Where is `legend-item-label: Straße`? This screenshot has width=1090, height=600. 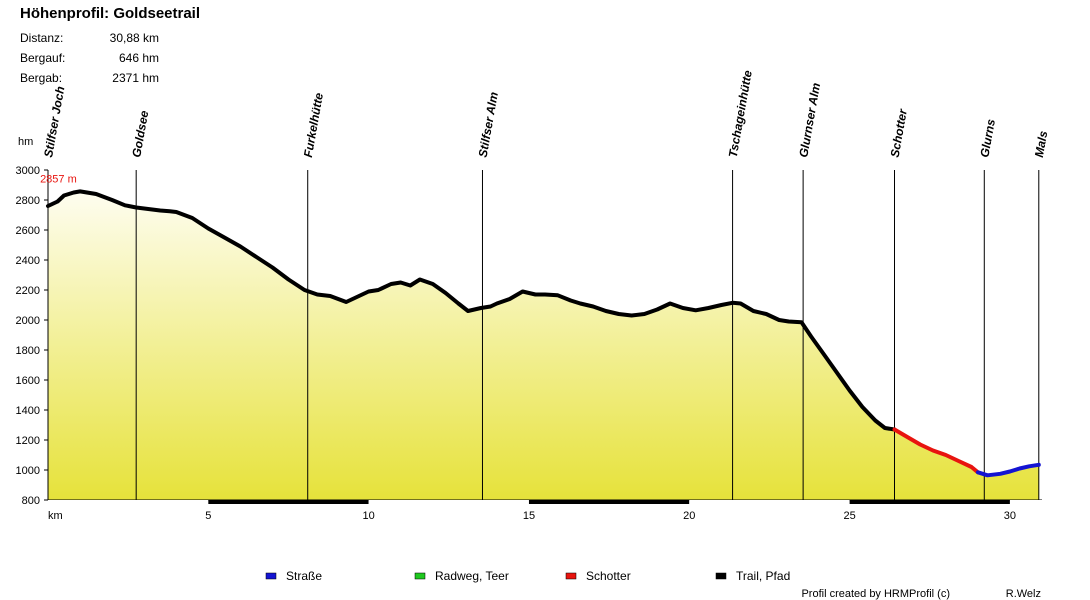
legend-item-label: Straße is located at coordinates (304, 576).